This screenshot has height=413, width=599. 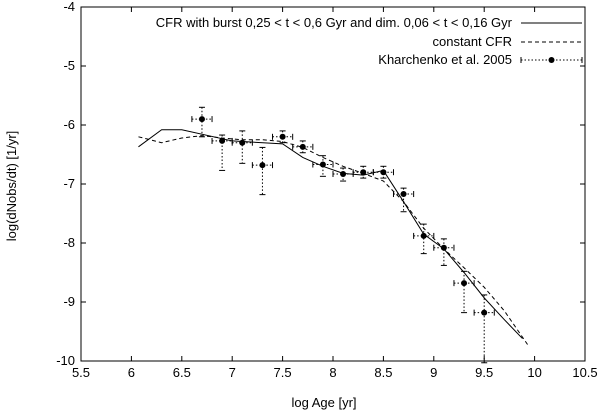 What do you see at coordinates (232, 372) in the screenshot?
I see `x-tick-label: 7` at bounding box center [232, 372].